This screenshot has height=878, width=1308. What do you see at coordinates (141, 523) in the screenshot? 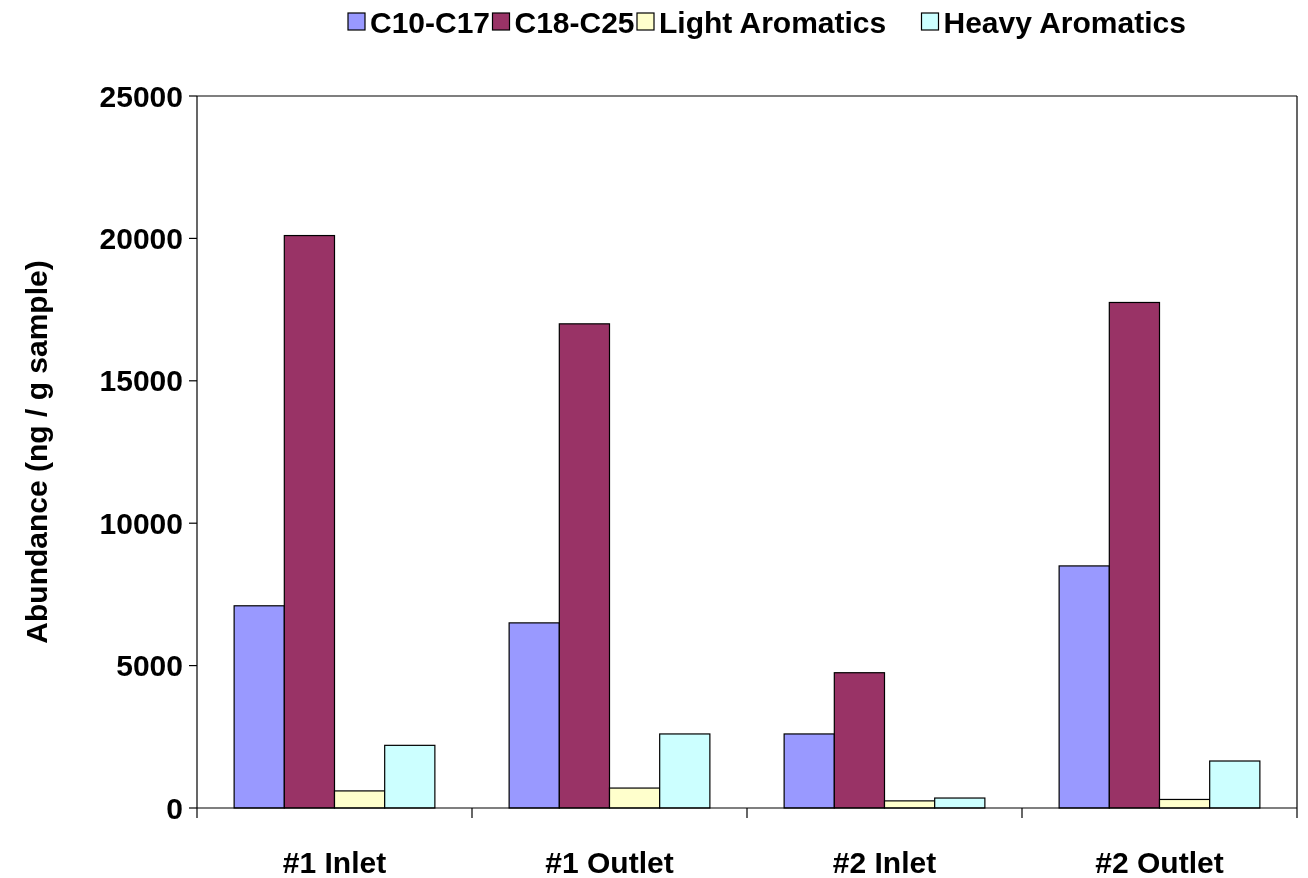
I see `y-tick-label: 10000` at bounding box center [141, 523].